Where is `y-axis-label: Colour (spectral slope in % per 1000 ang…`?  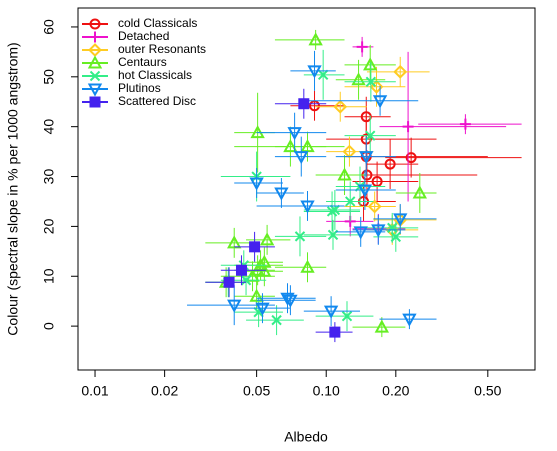 y-axis-label: Colour (spectral slope in % per 1000 ang… is located at coordinates (13, 188).